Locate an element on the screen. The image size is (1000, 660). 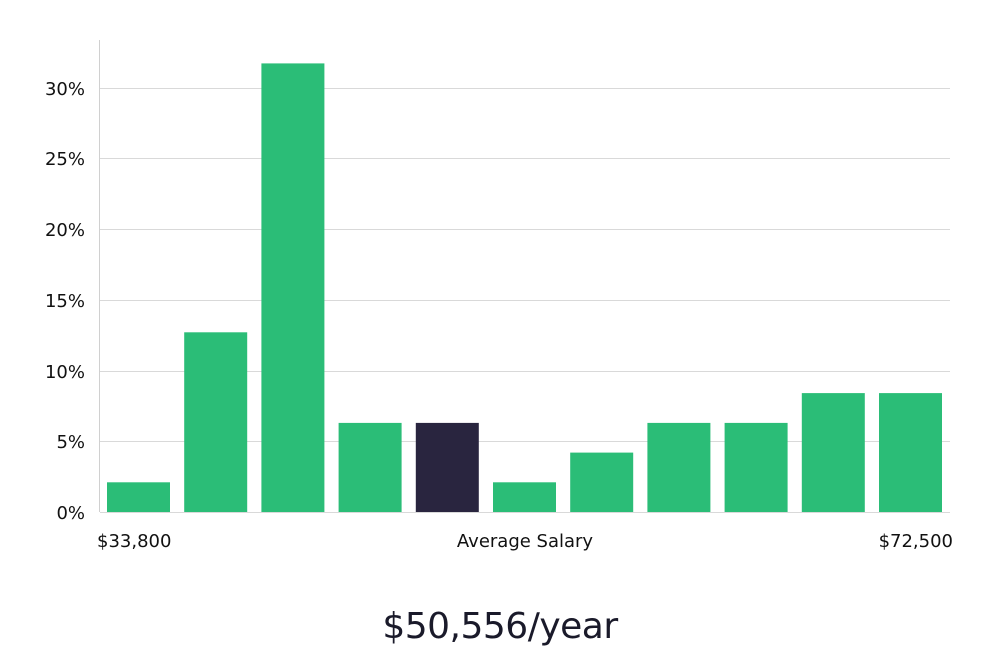
y-tick-label: 0% is located at coordinates (70, 513).